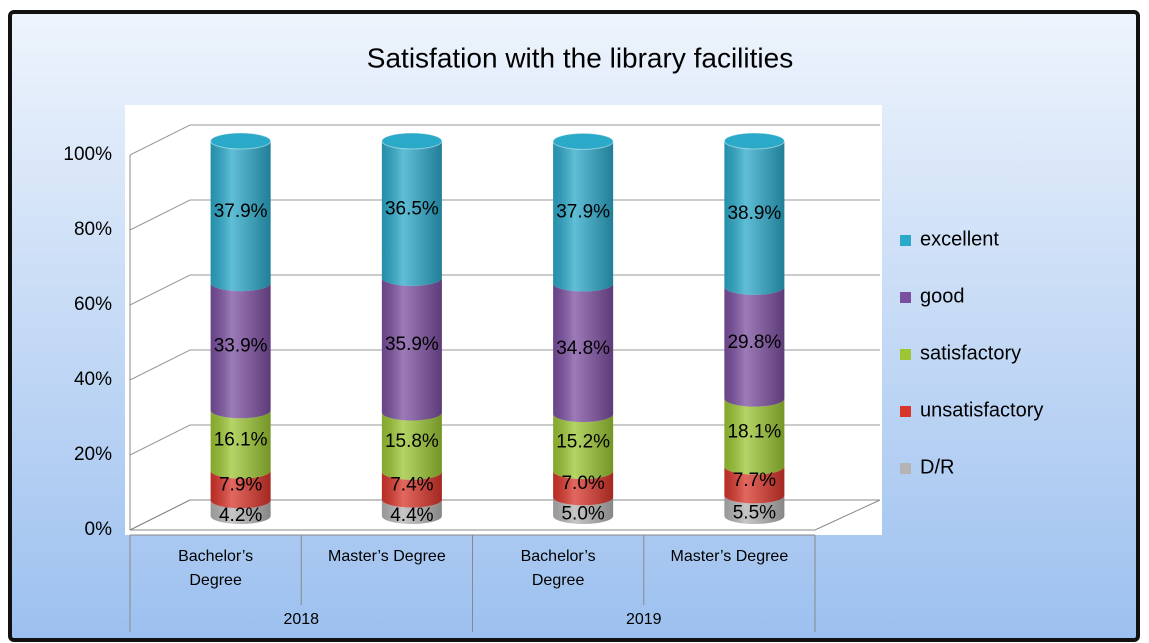 This screenshot has width=1149, height=643. I want to click on value-label: 5.5%, so click(754, 513).